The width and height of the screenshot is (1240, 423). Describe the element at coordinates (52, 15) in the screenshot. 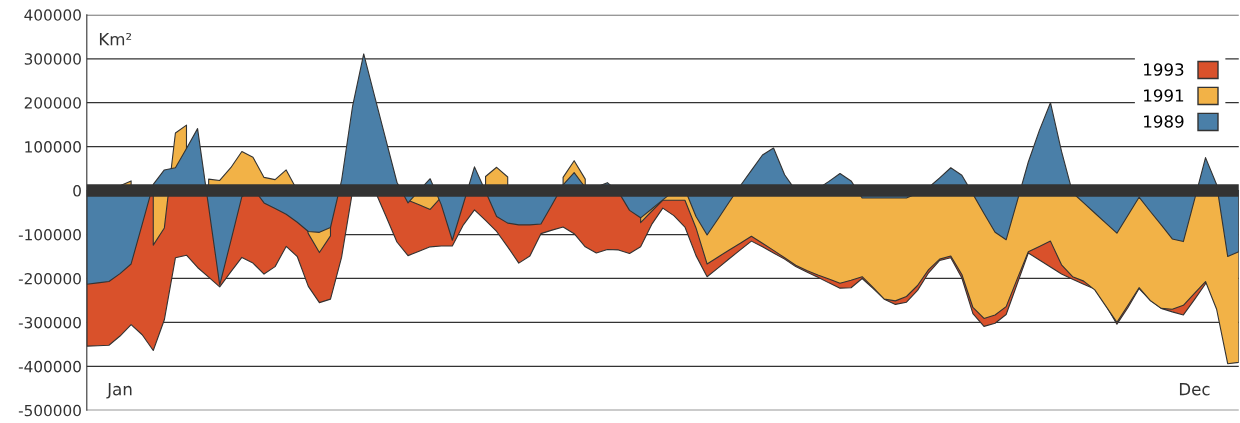

I see `y-tick-label: 400000` at that location.